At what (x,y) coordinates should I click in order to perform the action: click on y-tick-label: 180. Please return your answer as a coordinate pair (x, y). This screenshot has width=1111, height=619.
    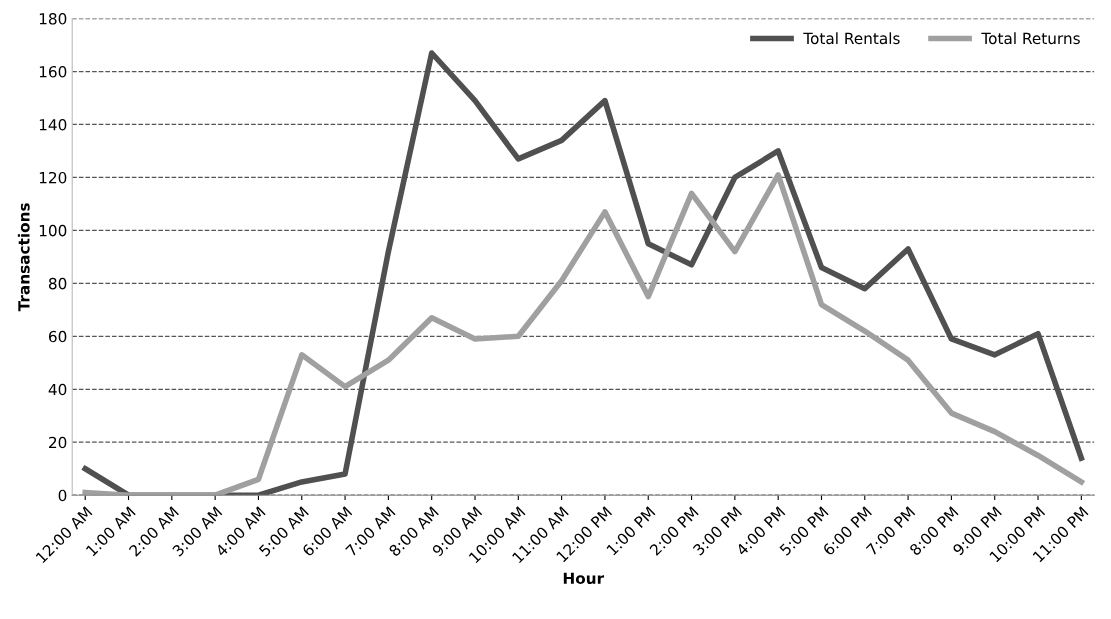
    Looking at the image, I should click on (53, 19).